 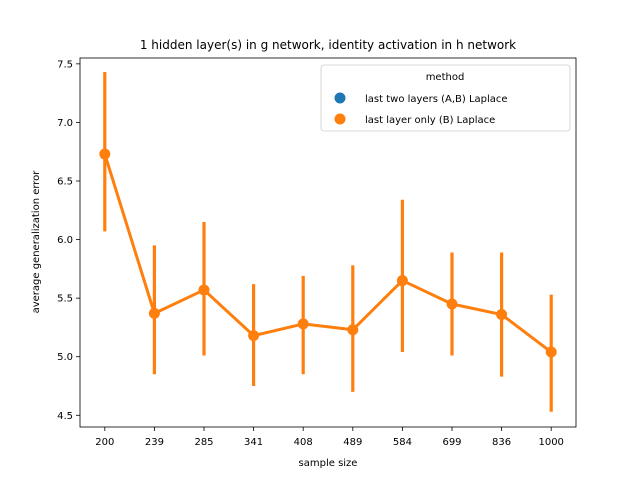 What do you see at coordinates (65, 416) in the screenshot?
I see `y-tick-label: 4.5` at bounding box center [65, 416].